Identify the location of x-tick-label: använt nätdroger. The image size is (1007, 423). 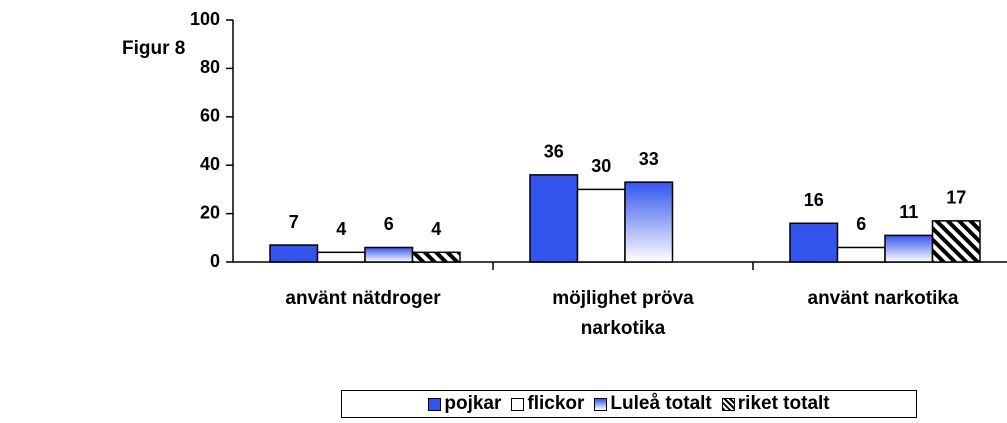
(363, 298).